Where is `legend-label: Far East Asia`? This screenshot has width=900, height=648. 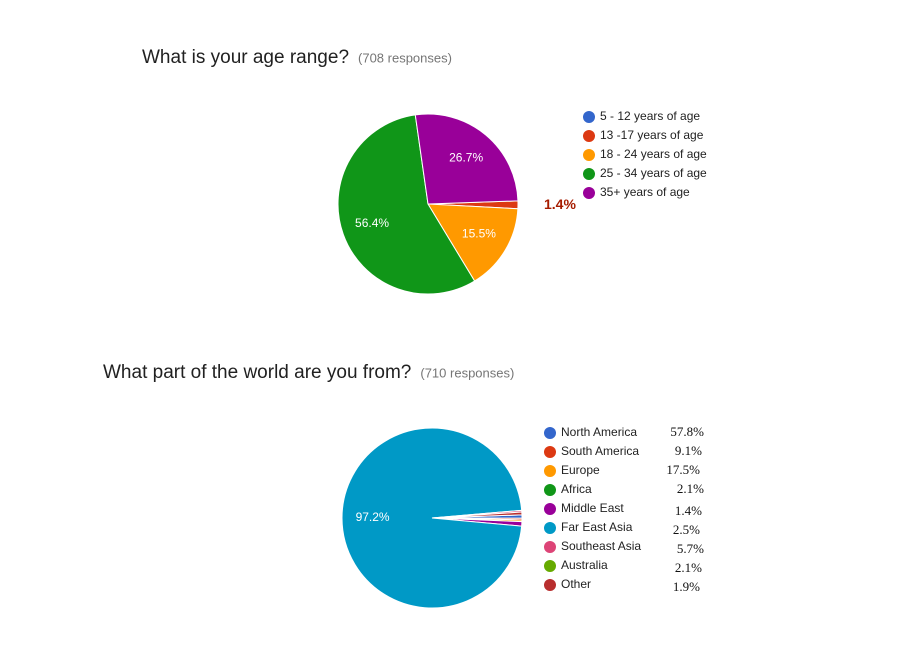
legend-label: Far East Asia is located at coordinates (597, 527).